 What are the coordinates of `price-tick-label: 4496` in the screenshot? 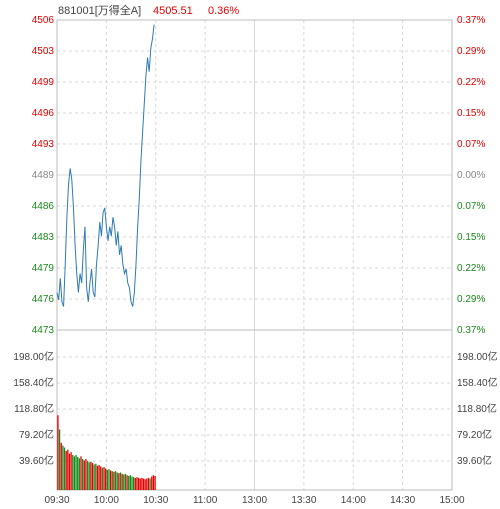 It's located at (43, 113).